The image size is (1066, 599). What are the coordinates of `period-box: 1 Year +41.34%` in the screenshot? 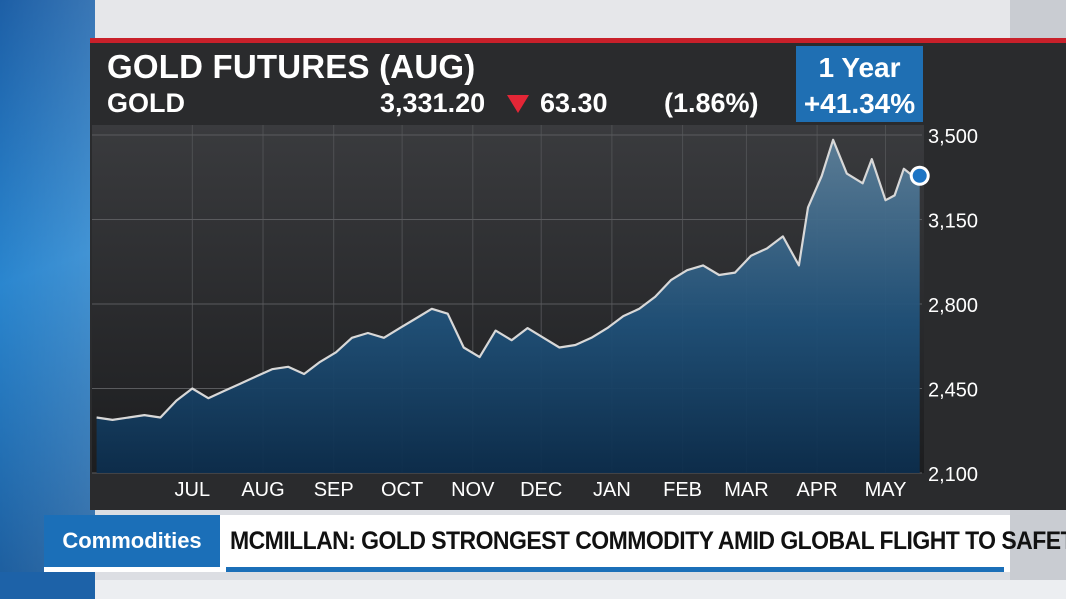 It's located at (859, 84).